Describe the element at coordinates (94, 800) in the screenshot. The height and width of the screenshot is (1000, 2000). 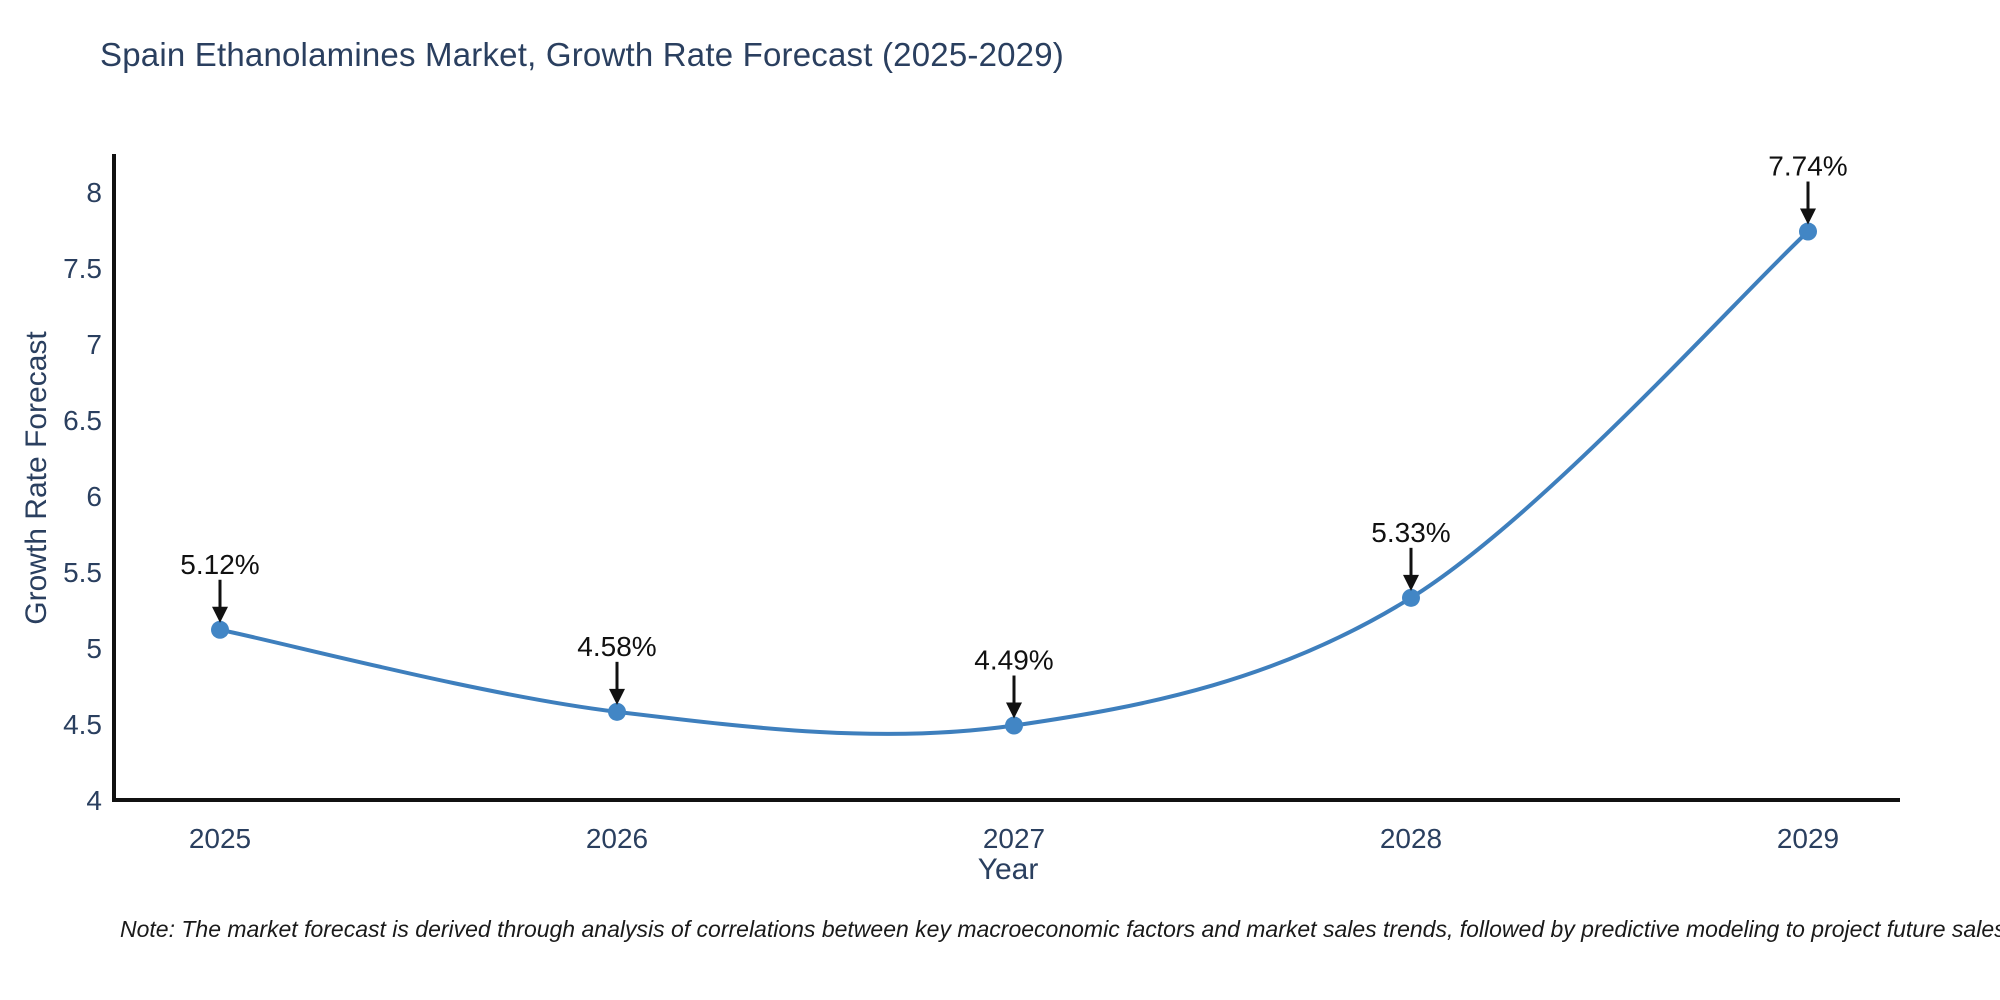
I see `y-tick-label: 4` at that location.